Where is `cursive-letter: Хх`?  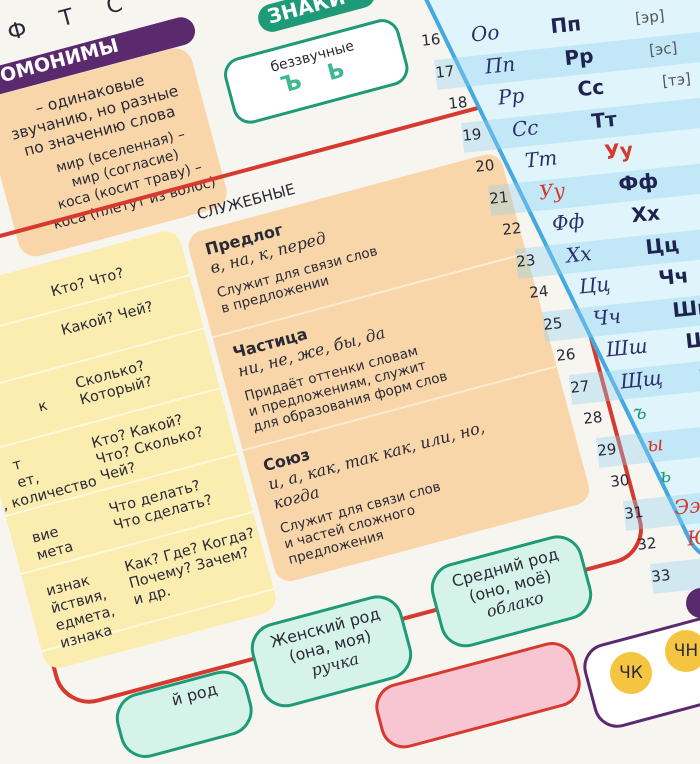
cursive-letter: Хх is located at coordinates (578, 254).